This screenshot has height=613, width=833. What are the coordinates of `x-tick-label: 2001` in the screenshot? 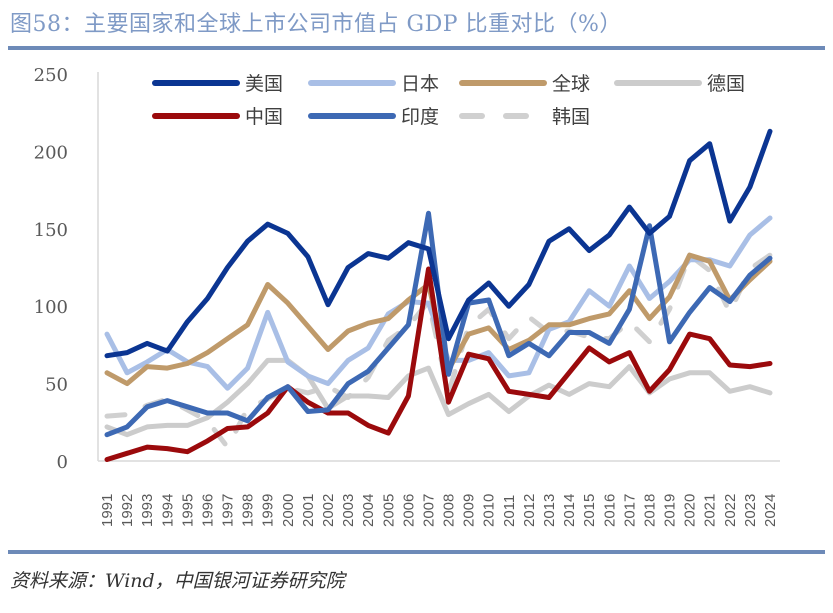 It's located at (308, 510).